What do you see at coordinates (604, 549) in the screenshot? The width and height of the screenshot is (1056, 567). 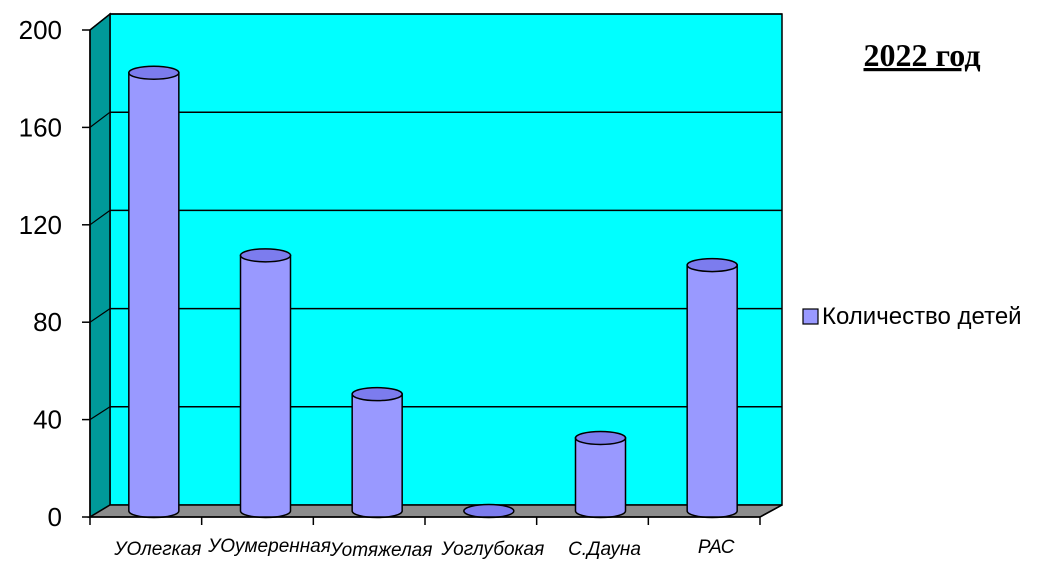 I see `x-tick-label: С.Дауна` at bounding box center [604, 549].